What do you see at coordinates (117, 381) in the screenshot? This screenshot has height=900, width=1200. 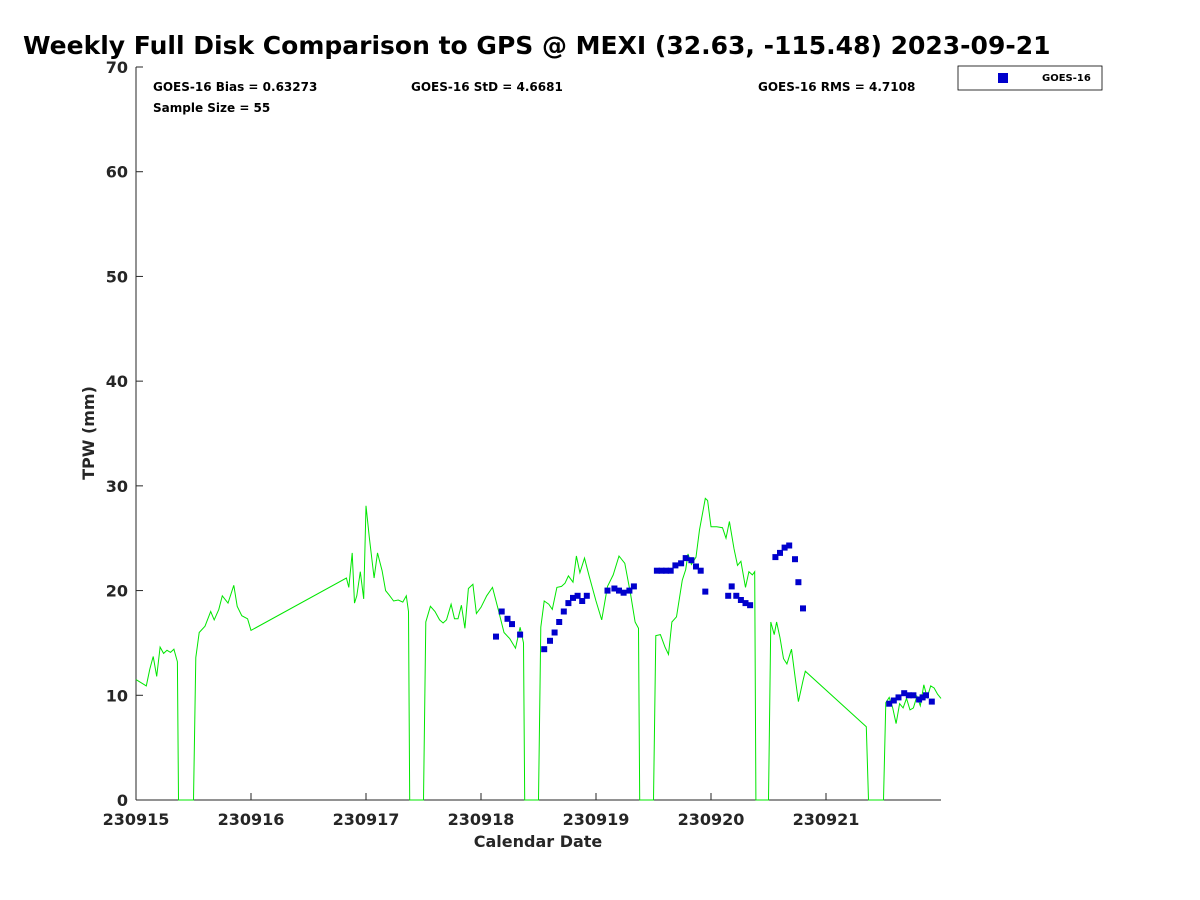 I see `y-tick-label: 40` at bounding box center [117, 381].